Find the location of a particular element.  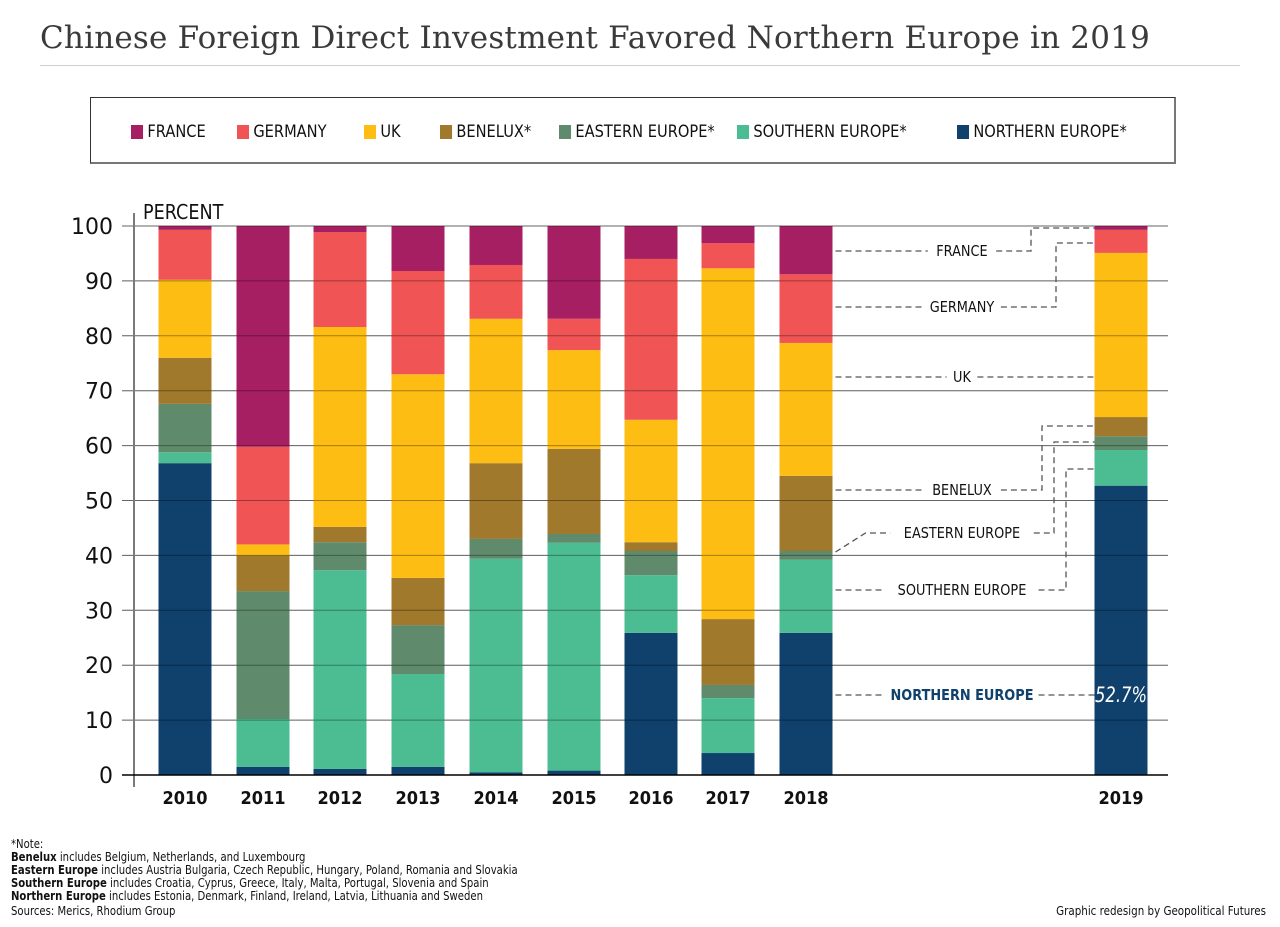

legend-swatch-eastern-europe is located at coordinates (565, 132).